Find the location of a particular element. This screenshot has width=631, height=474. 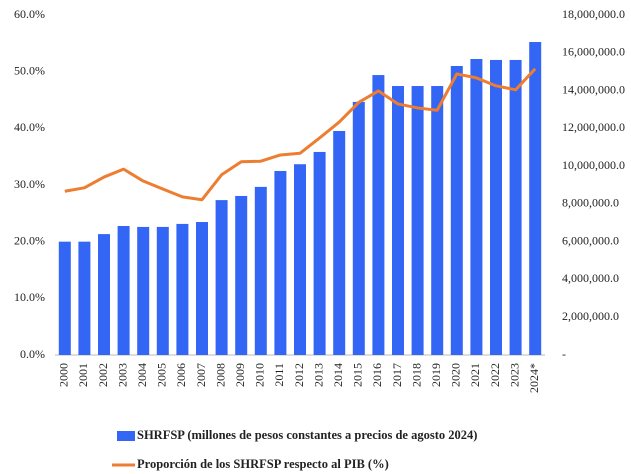

x-tick-label: 2017 is located at coordinates (397, 375).